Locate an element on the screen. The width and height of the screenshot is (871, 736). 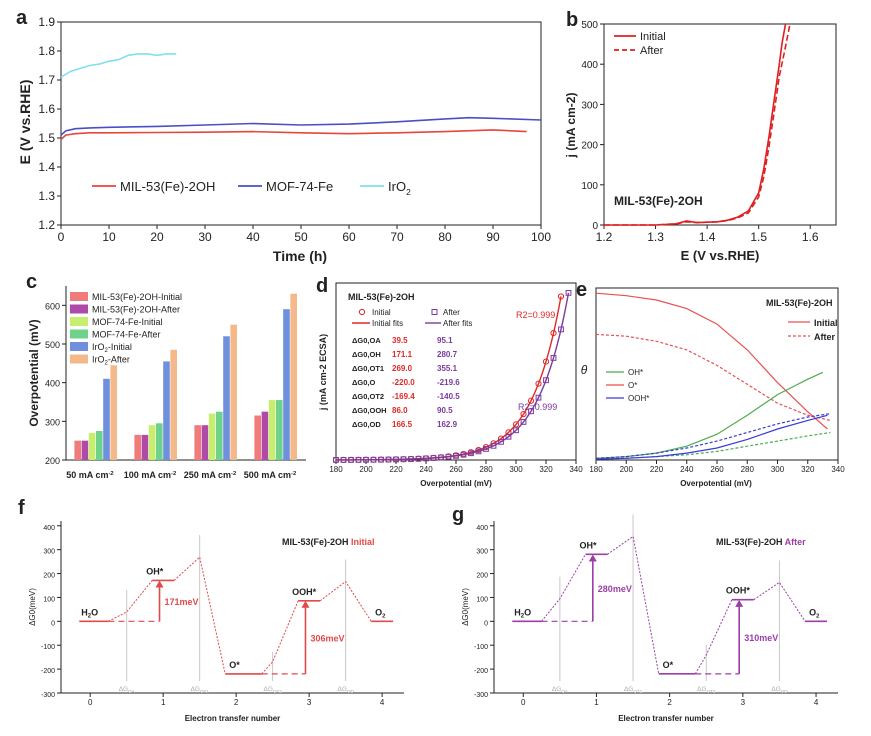
table-initial-value: 39.5 is located at coordinates (400, 340).